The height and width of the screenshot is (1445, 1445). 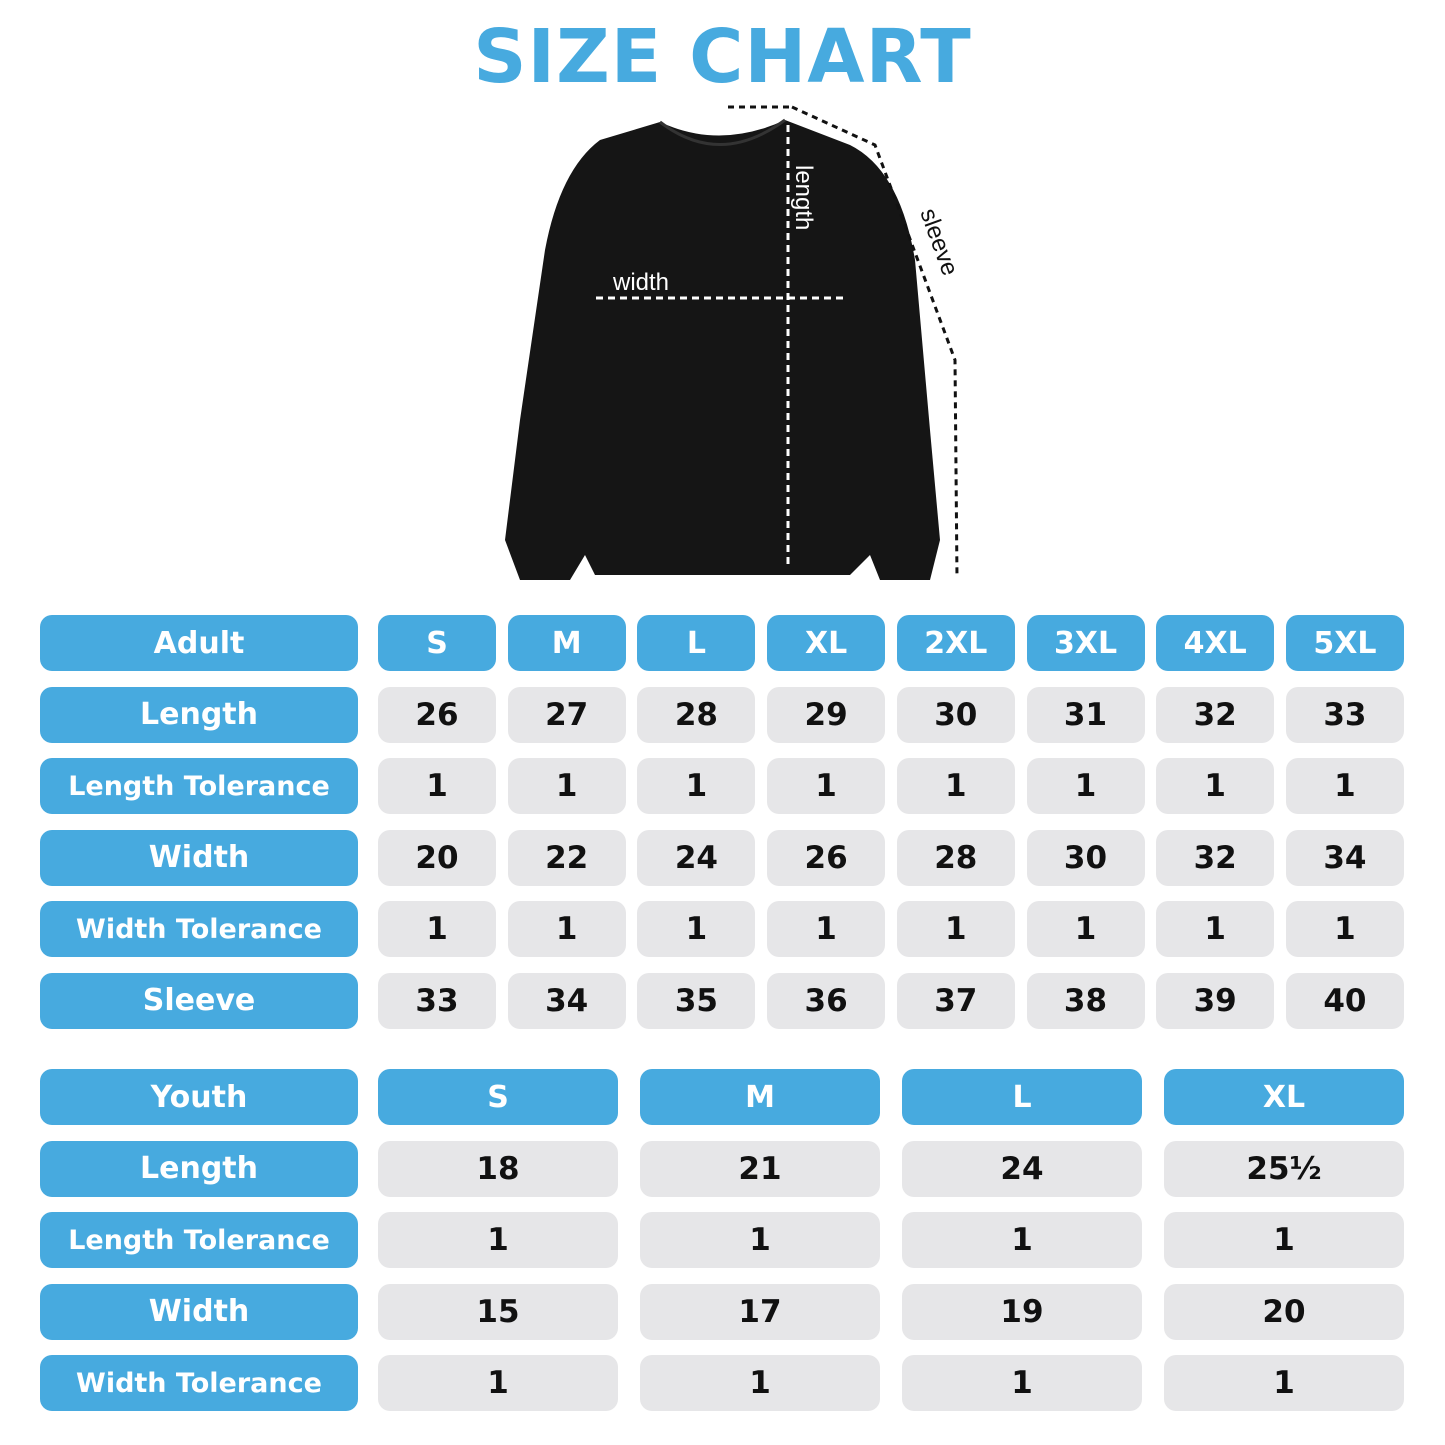 What do you see at coordinates (199, 1097) in the screenshot?
I see `youth-header: Youth` at bounding box center [199, 1097].